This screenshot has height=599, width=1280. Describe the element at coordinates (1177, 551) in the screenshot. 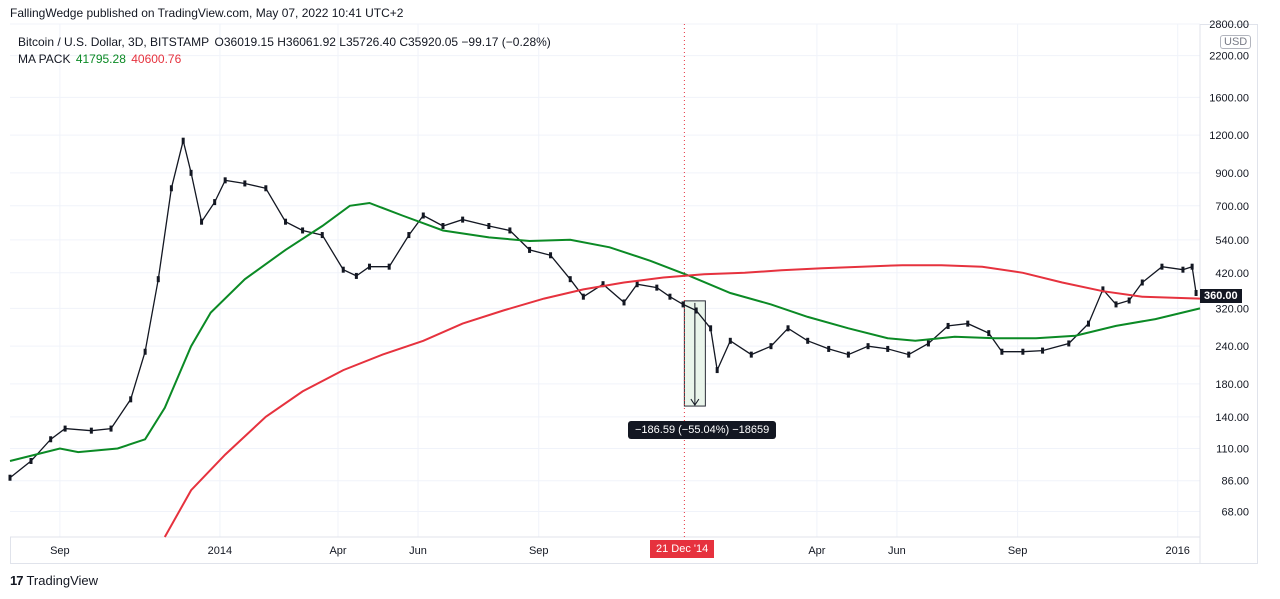

I see `x-tick-label: 2016` at that location.